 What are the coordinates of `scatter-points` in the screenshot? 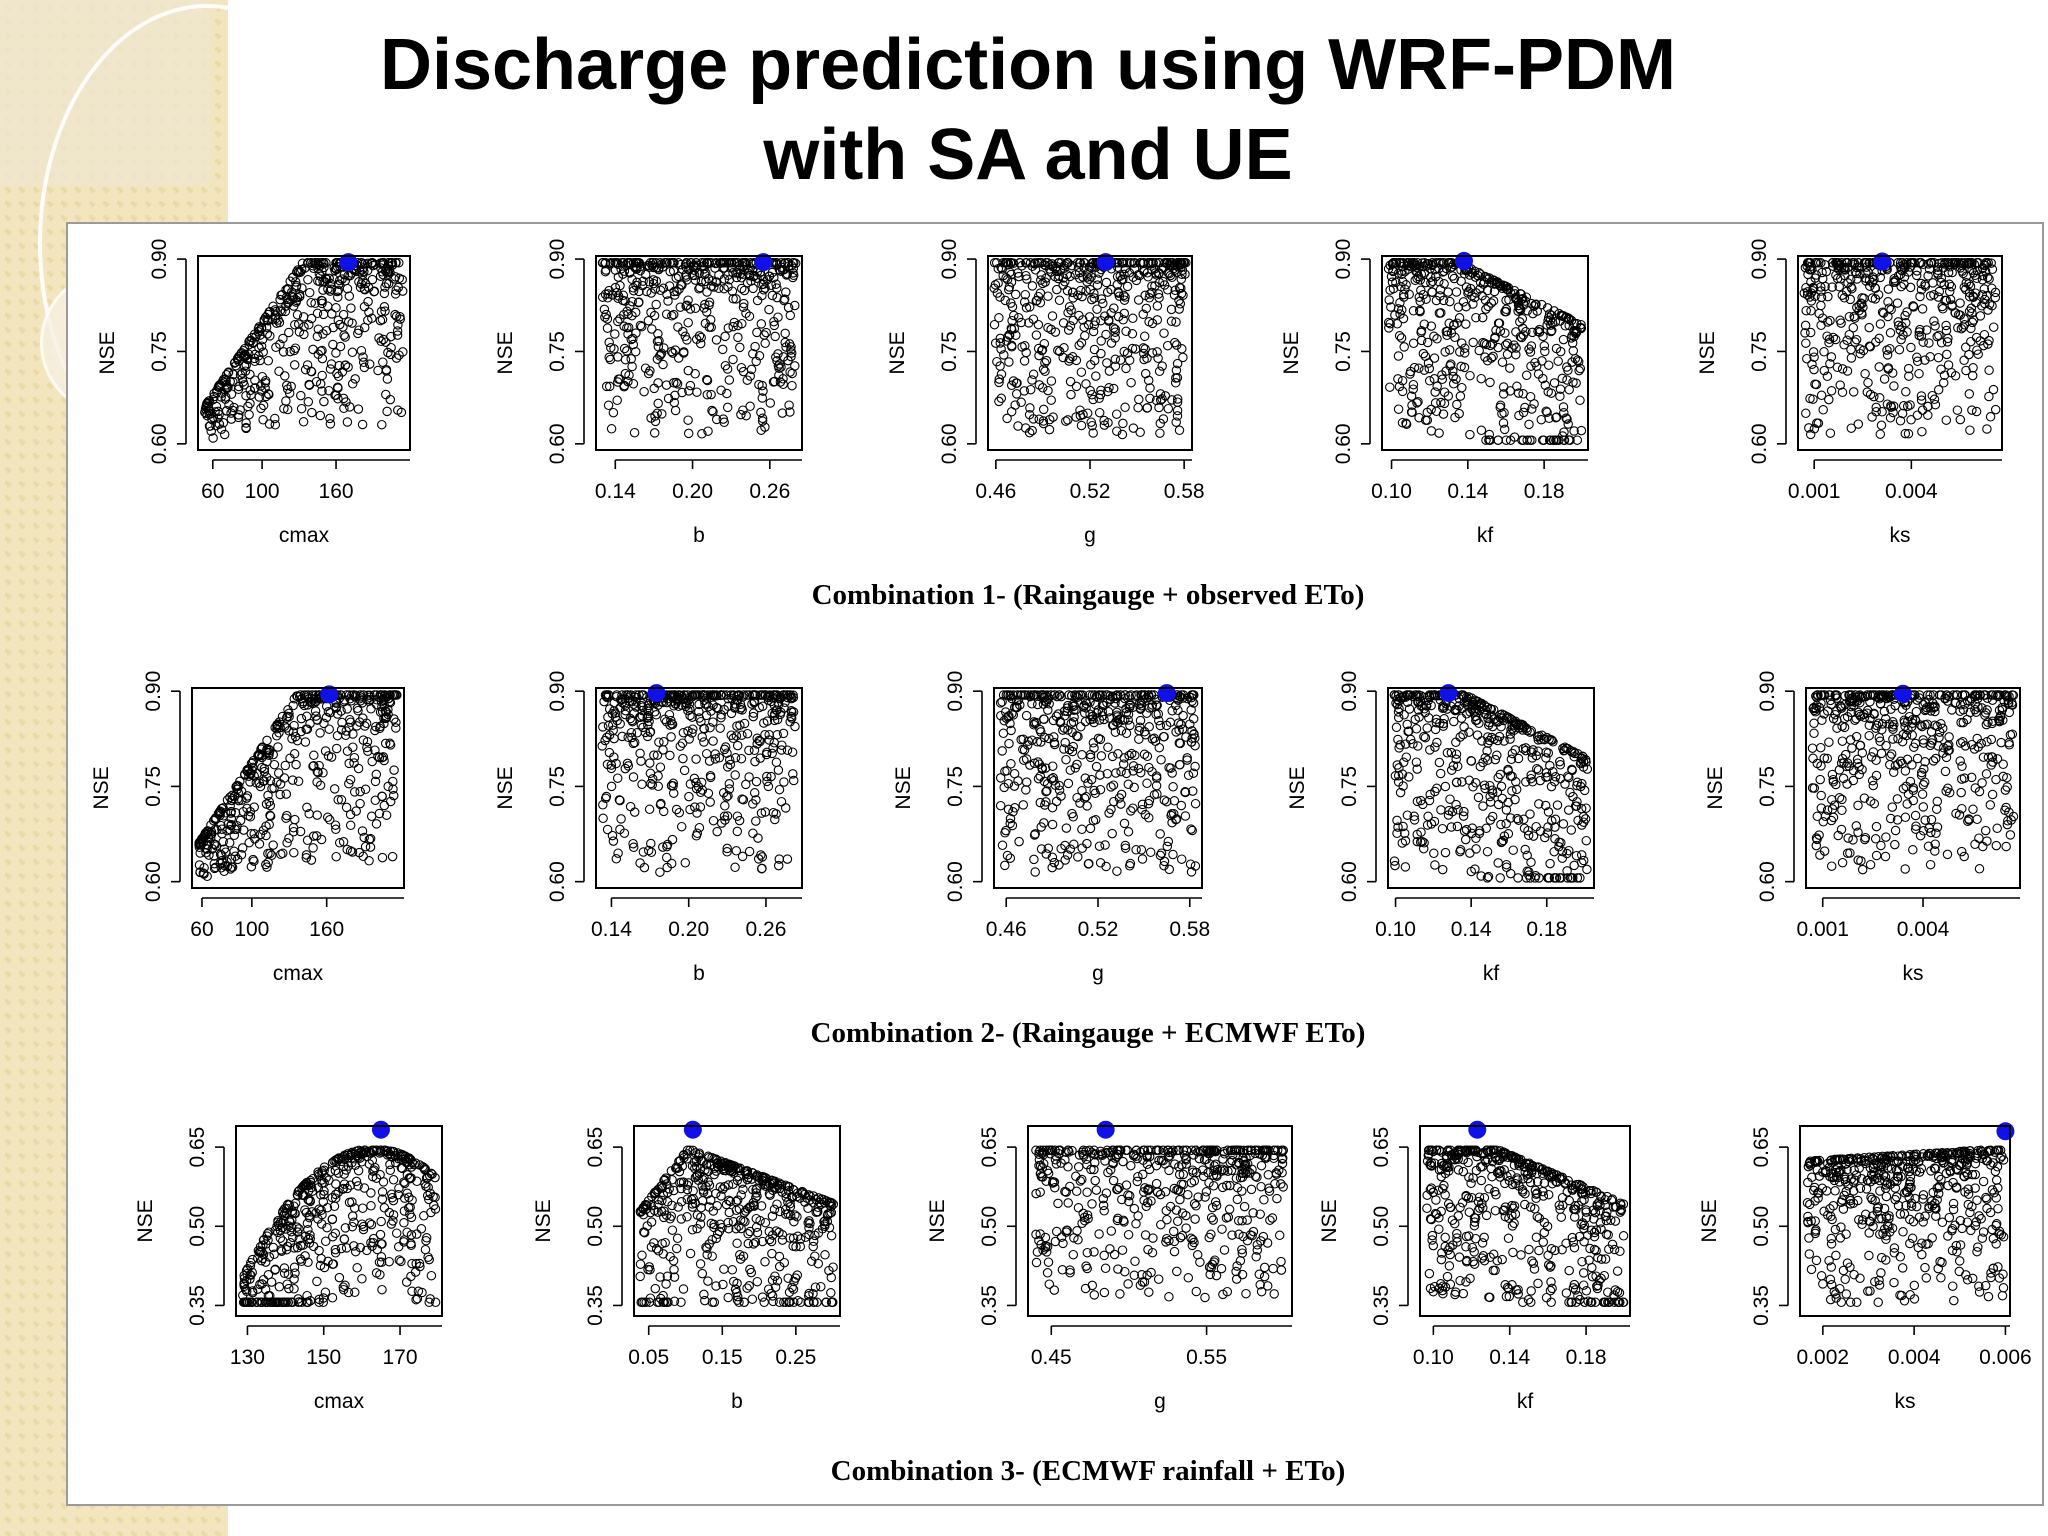 It's located at (1491, 786).